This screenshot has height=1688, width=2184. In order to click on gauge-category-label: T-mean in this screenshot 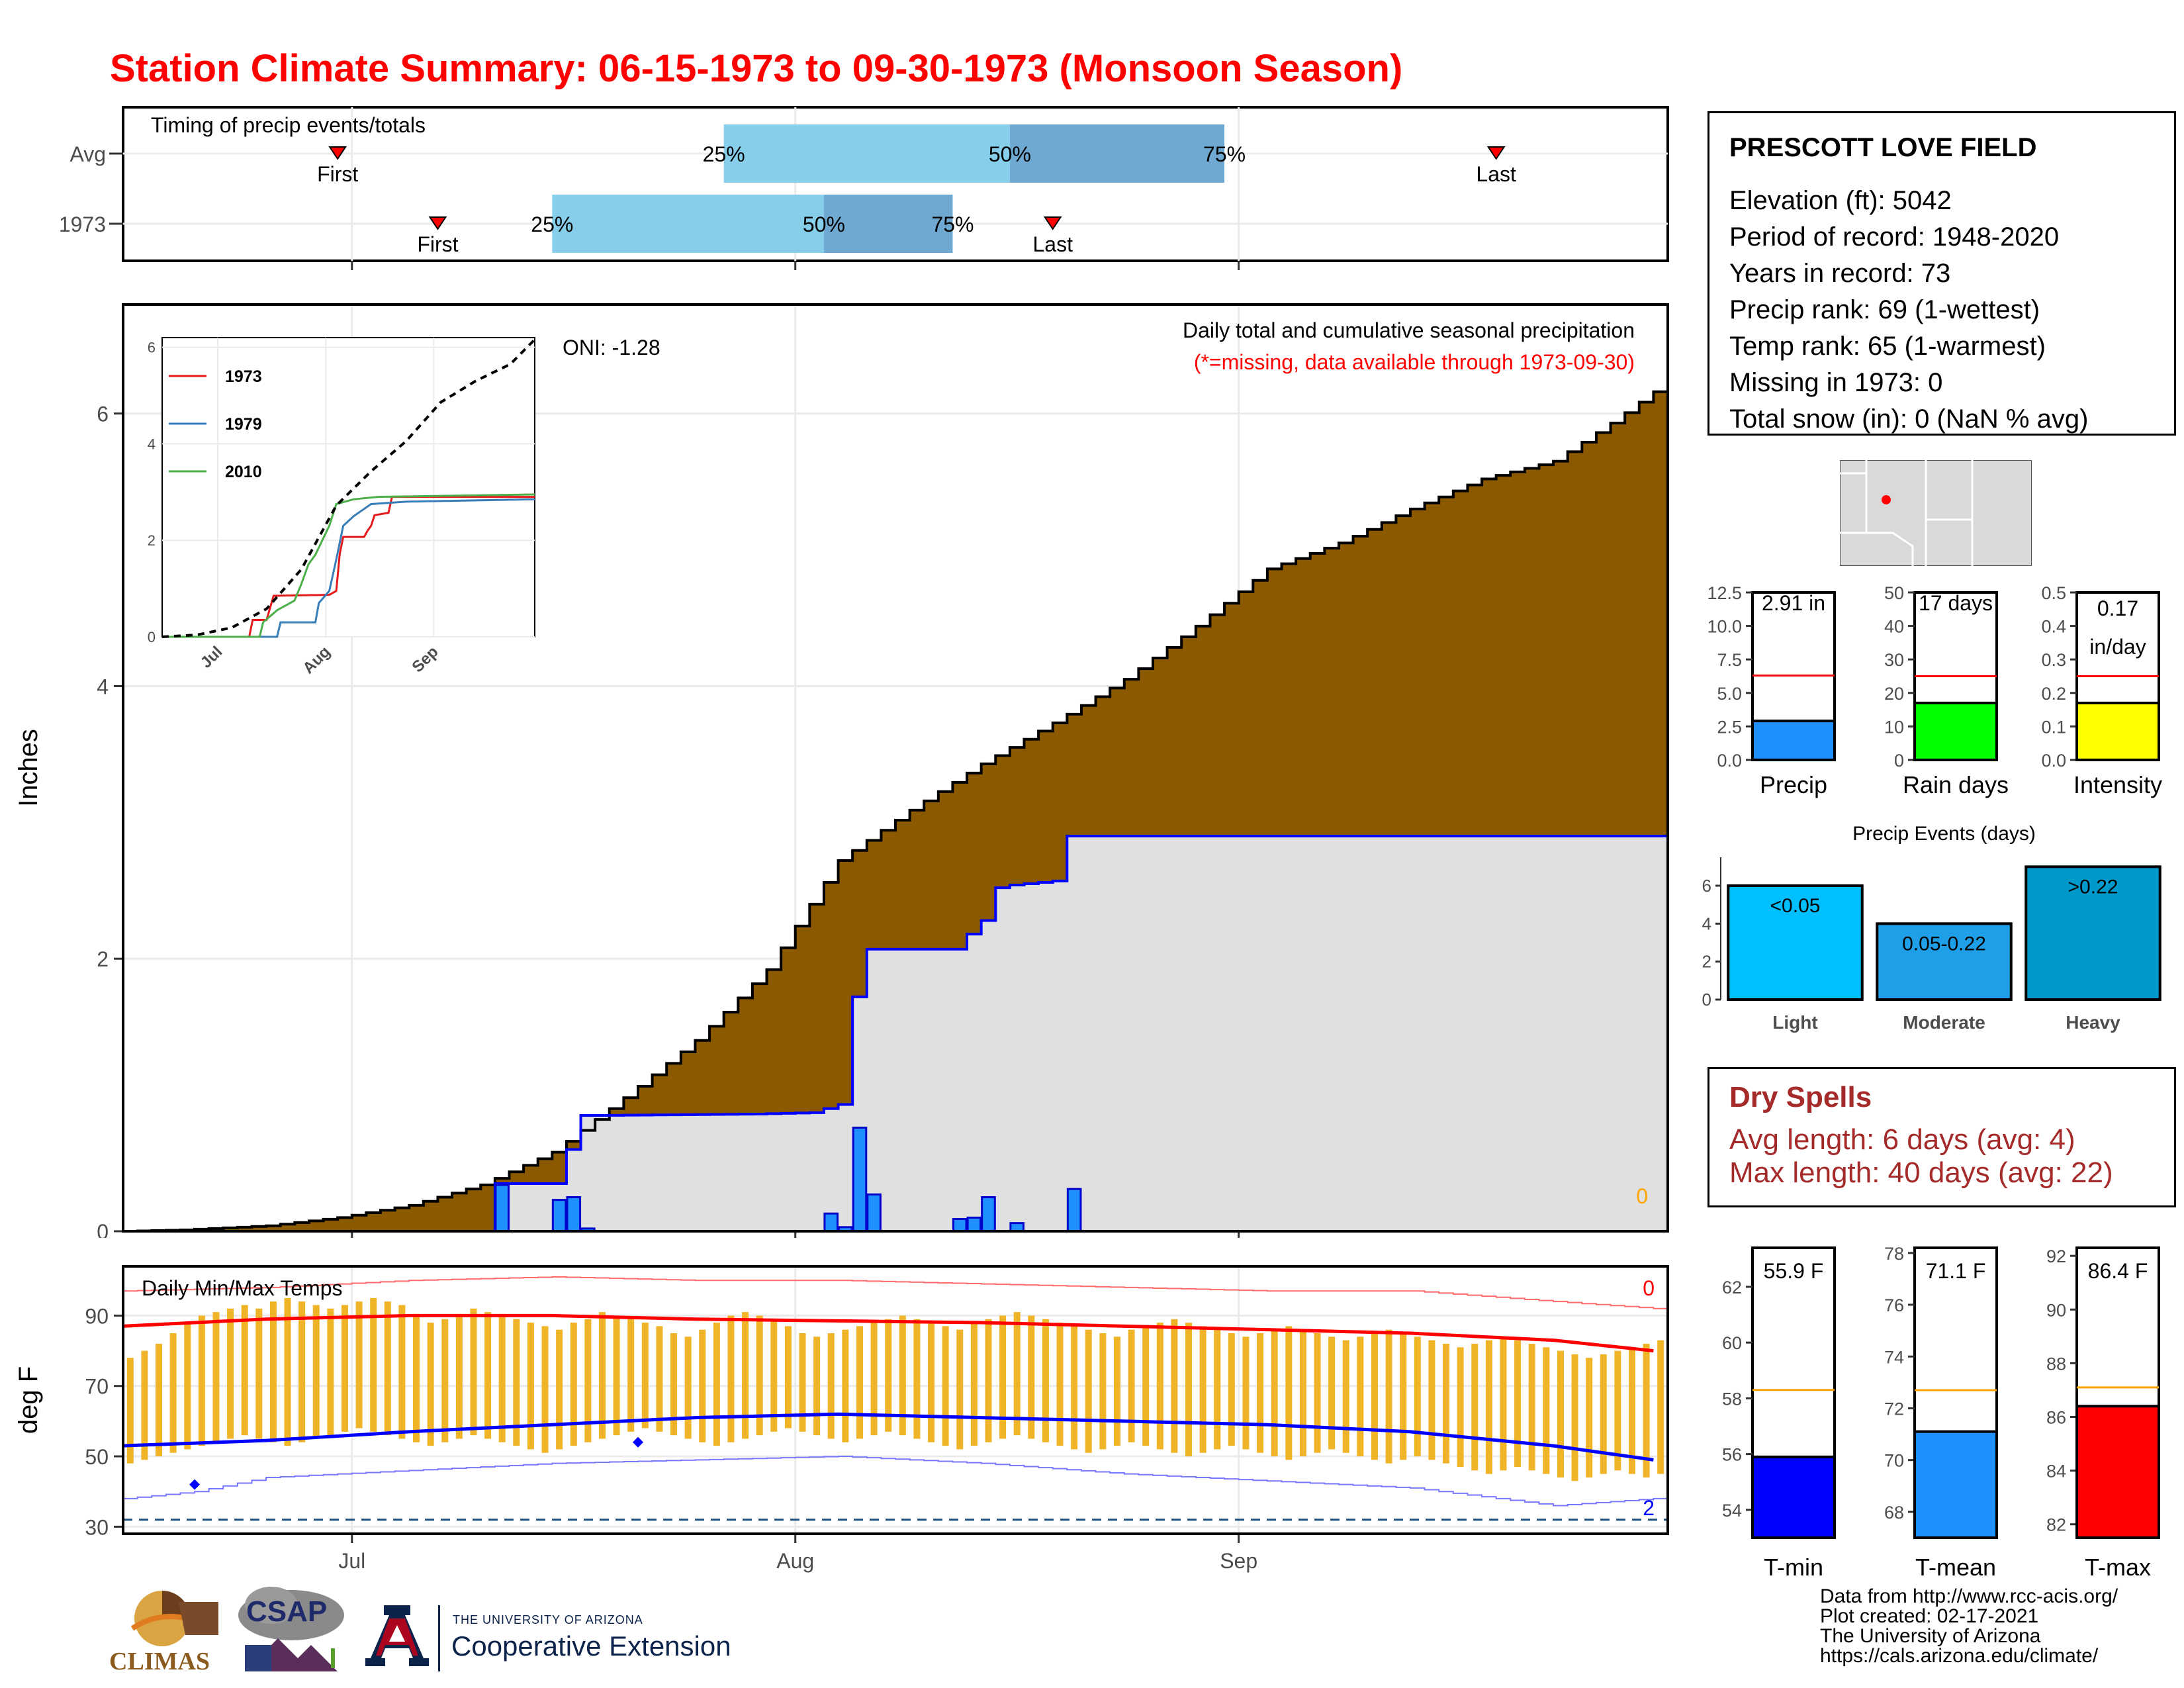, I will do `click(1955, 1566)`.